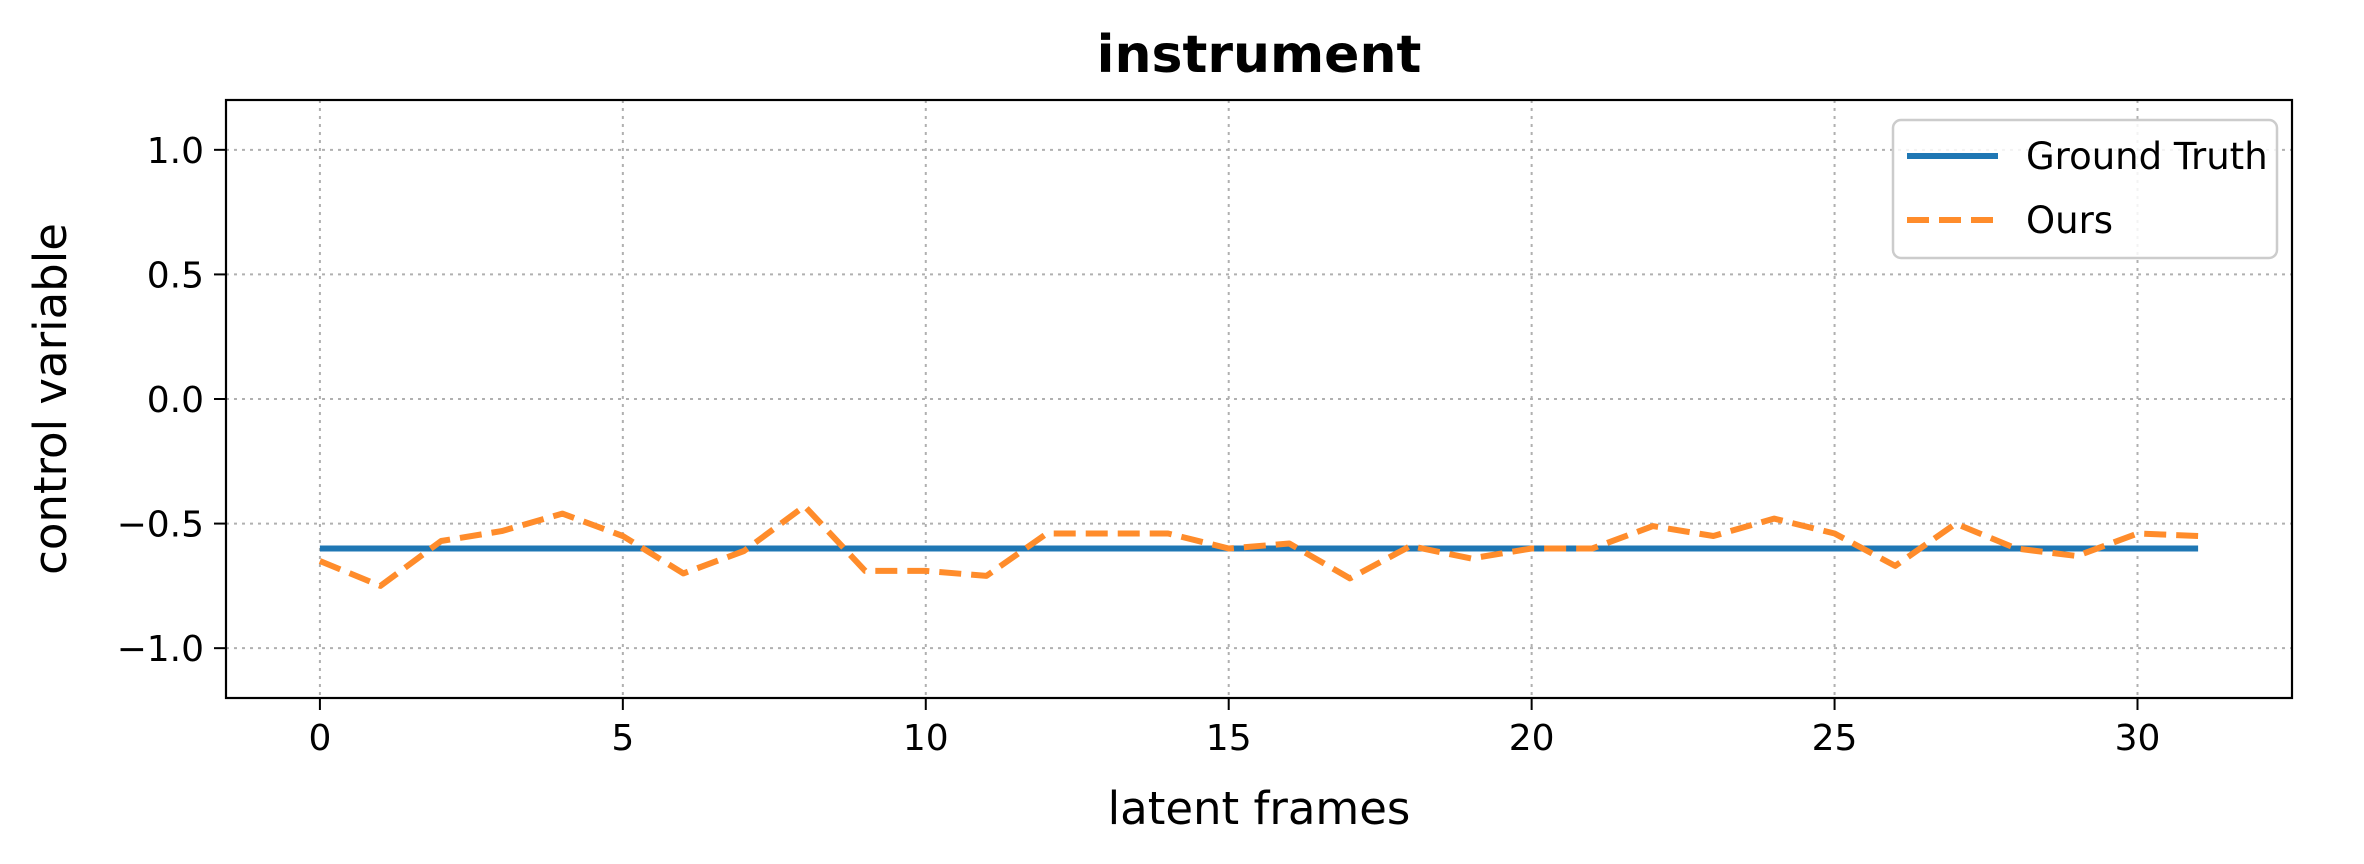 The height and width of the screenshot is (864, 2364). I want to click on legend-label-ground-truth: Ground Truth, so click(2147, 156).